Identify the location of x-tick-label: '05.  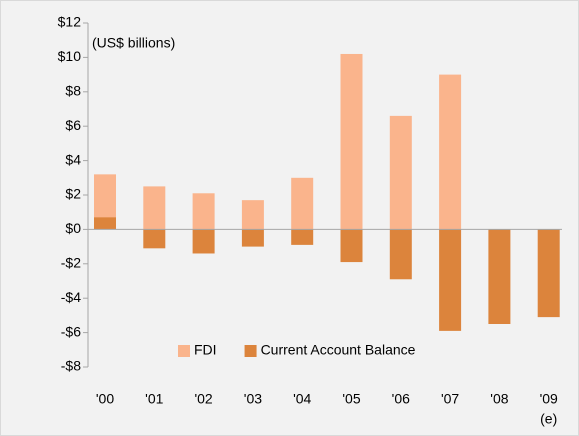
(351, 399).